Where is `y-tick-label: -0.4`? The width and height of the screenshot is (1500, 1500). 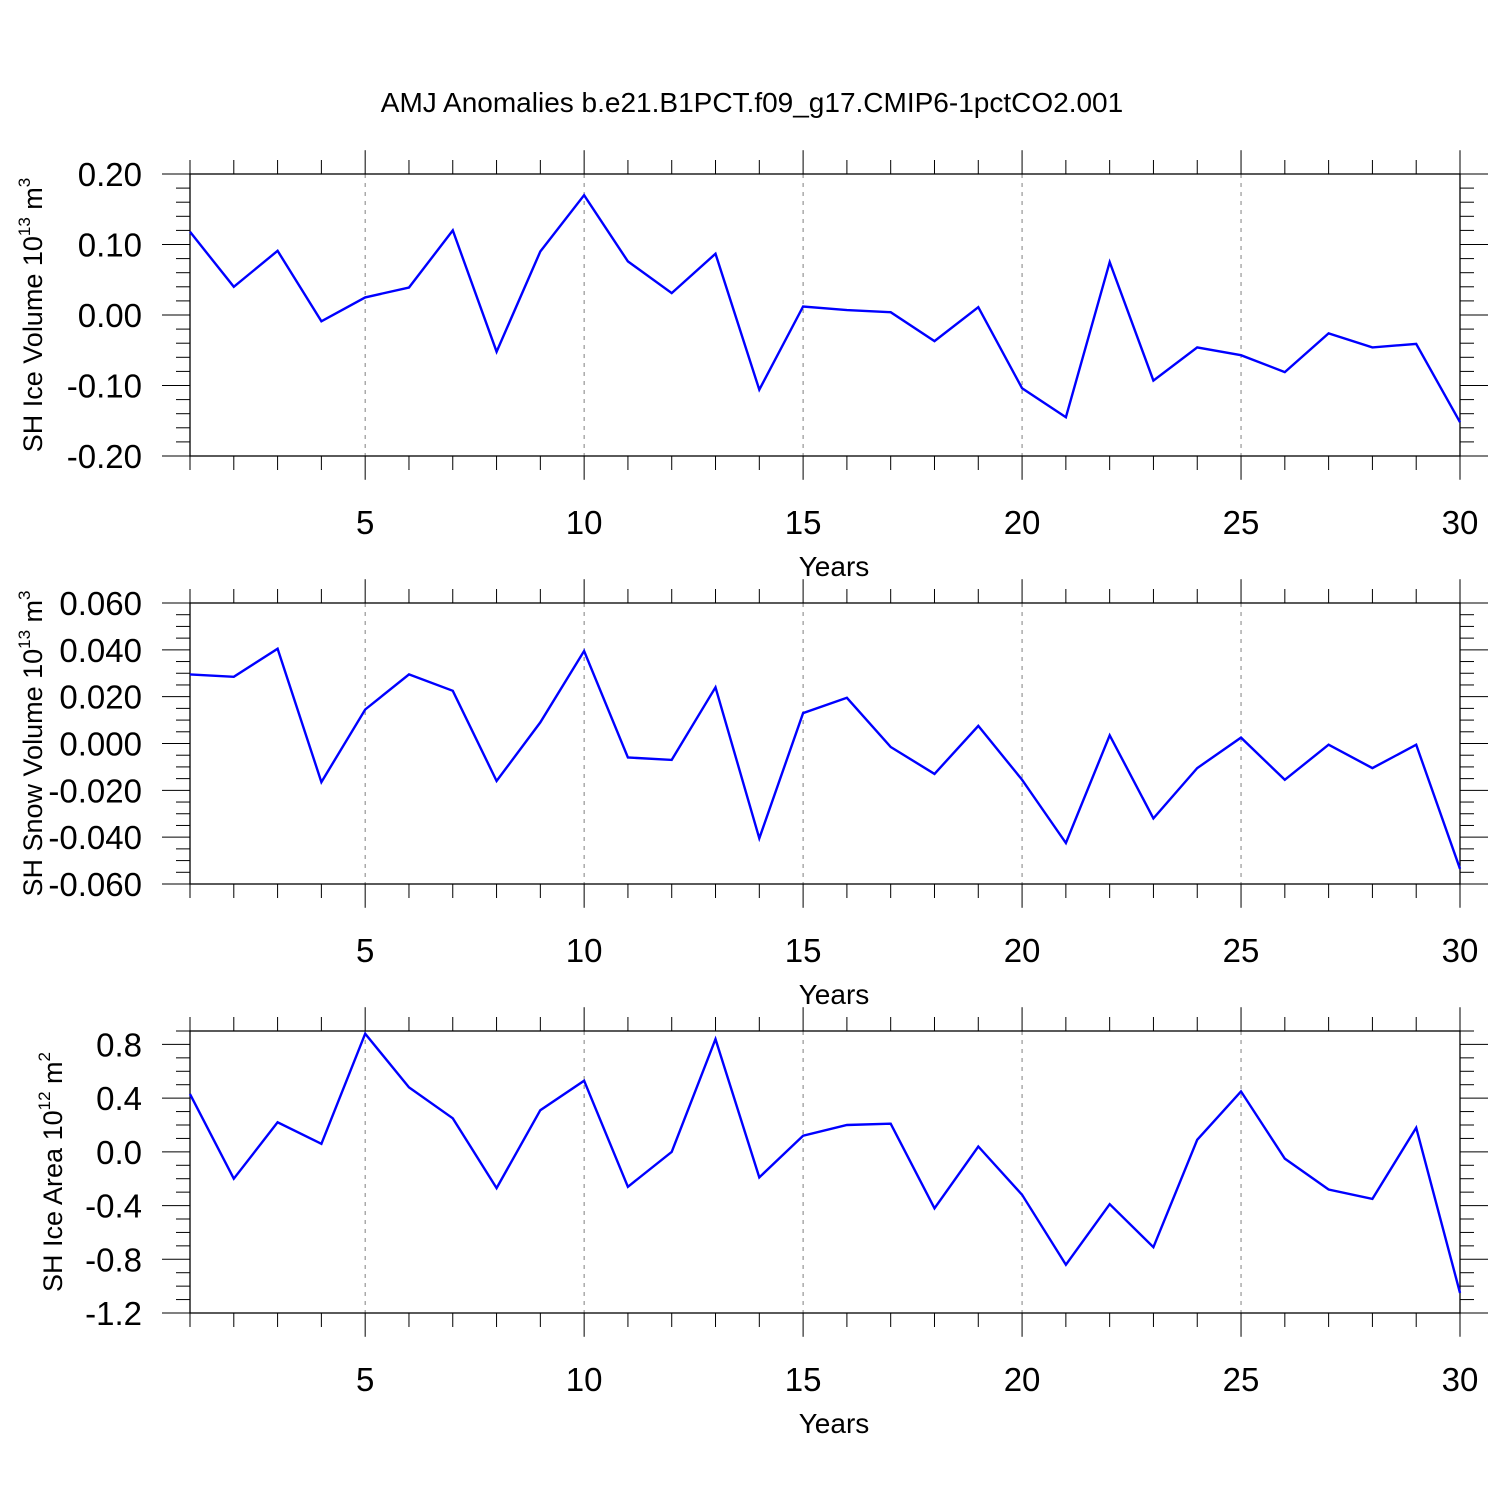 y-tick-label: -0.4 is located at coordinates (113, 1206).